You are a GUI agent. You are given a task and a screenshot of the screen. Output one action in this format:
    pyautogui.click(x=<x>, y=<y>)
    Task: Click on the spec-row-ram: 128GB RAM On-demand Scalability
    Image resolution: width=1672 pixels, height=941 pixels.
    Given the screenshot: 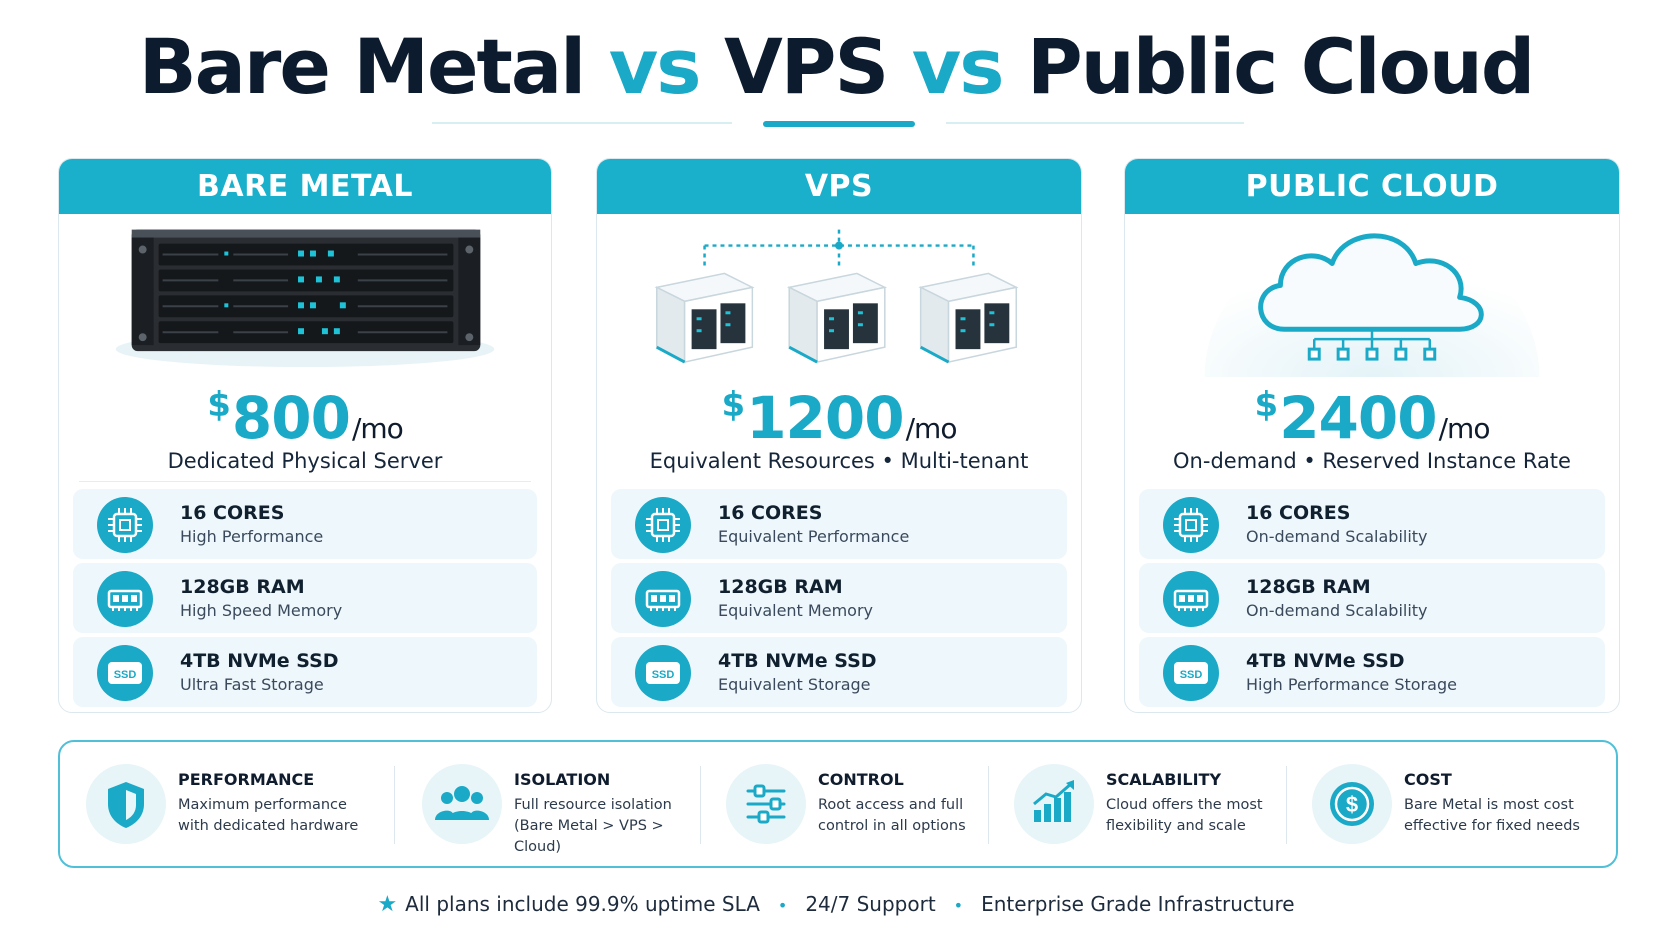 What is the action you would take?
    pyautogui.click(x=1372, y=598)
    